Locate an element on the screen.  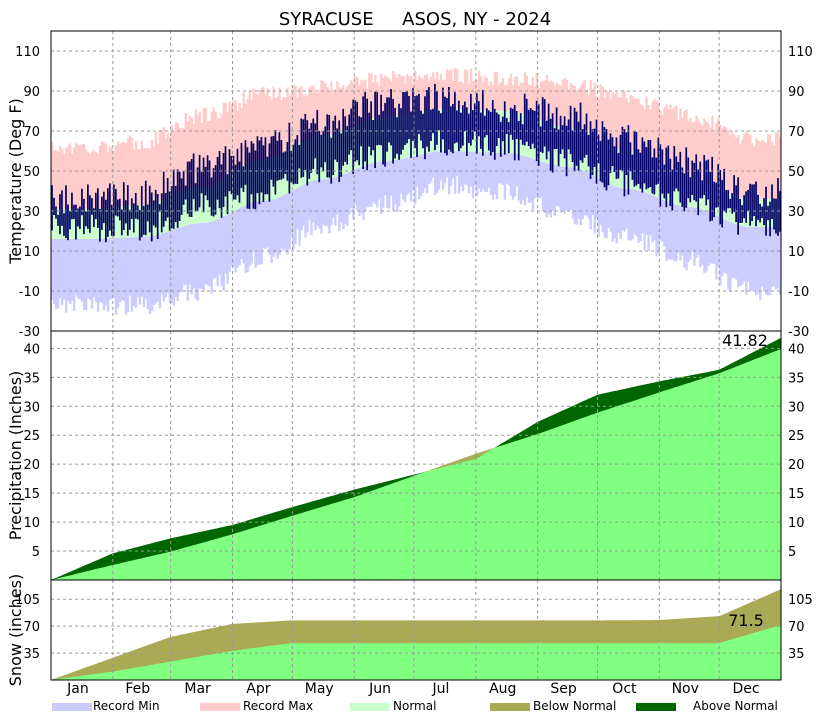
month-label: Feb is located at coordinates (137, 689).